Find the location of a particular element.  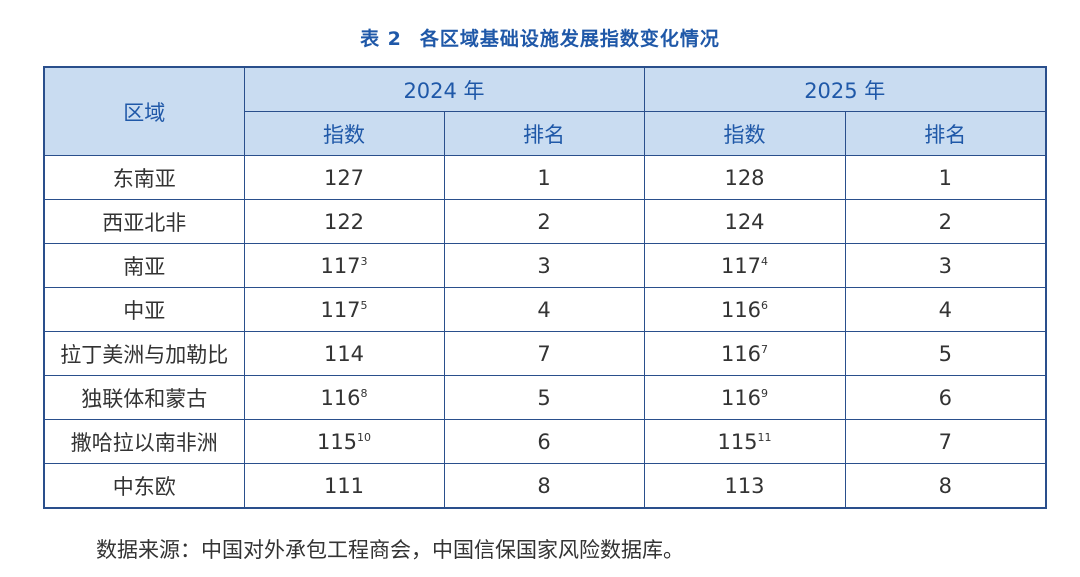

cell-rank-2025: 8 is located at coordinates (945, 486).